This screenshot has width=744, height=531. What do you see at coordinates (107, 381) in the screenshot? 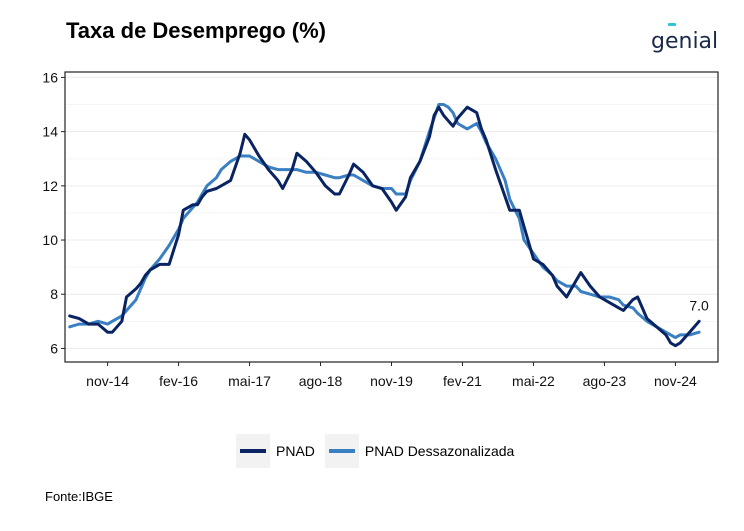
I see `x-tick-label: nov-14` at bounding box center [107, 381].